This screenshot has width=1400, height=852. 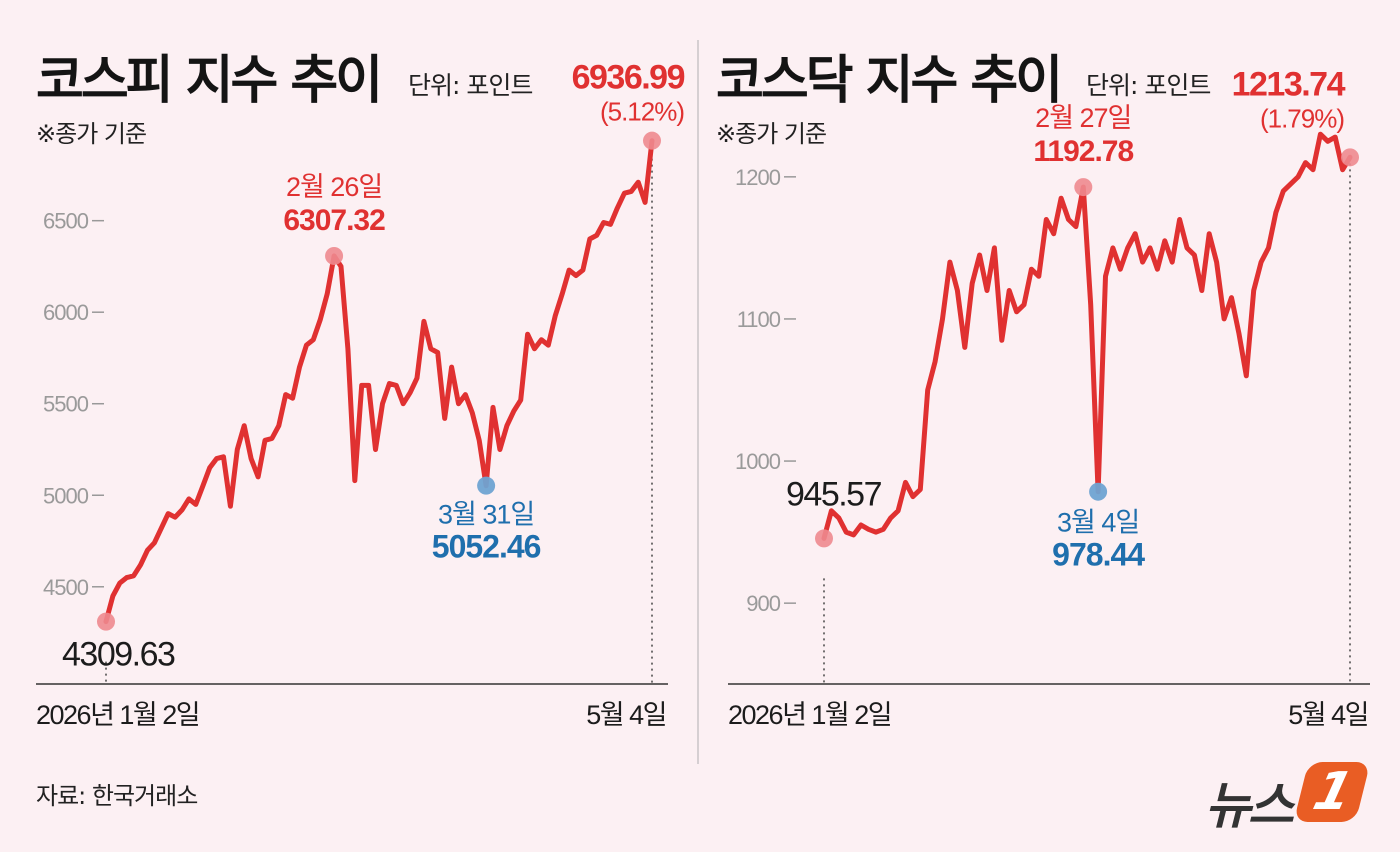 I want to click on kosdaq-unit: 단위: 포인트, so click(x=1148, y=85).